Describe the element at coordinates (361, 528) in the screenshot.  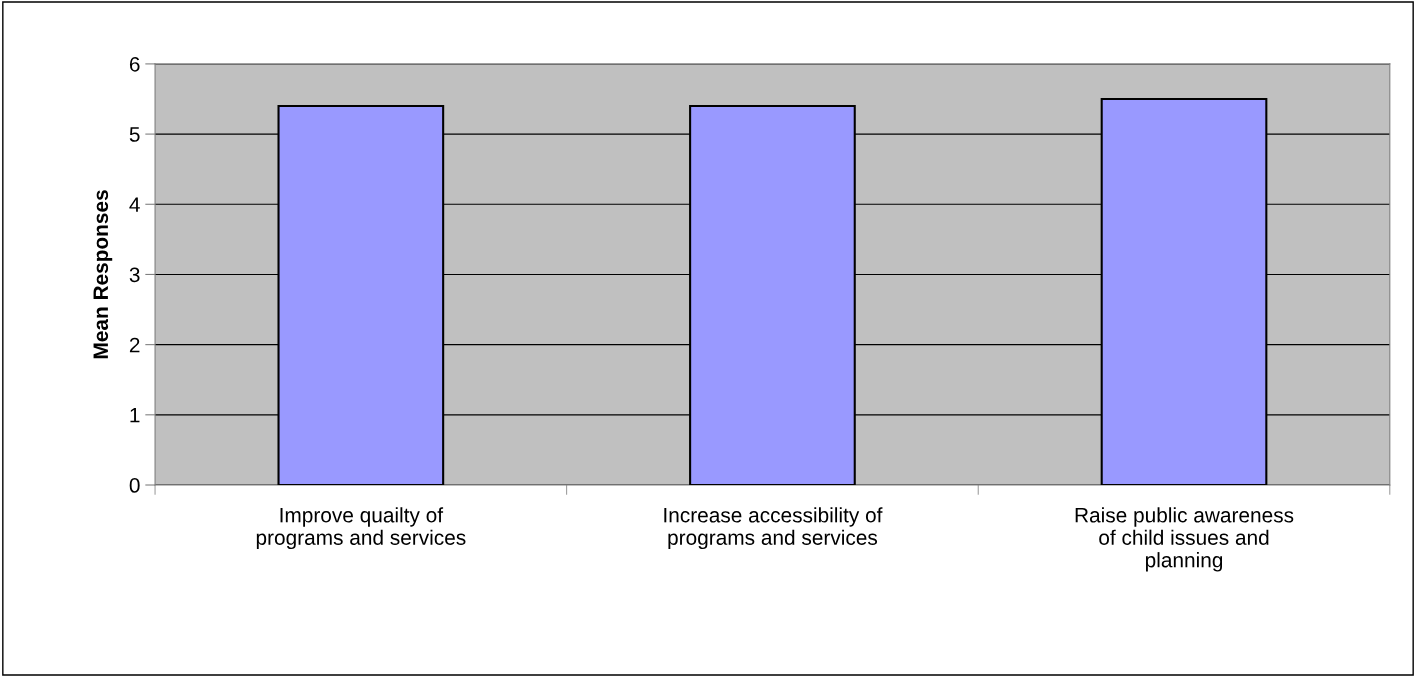
I see `x-tick-label: Improve quailty of programs and services` at that location.